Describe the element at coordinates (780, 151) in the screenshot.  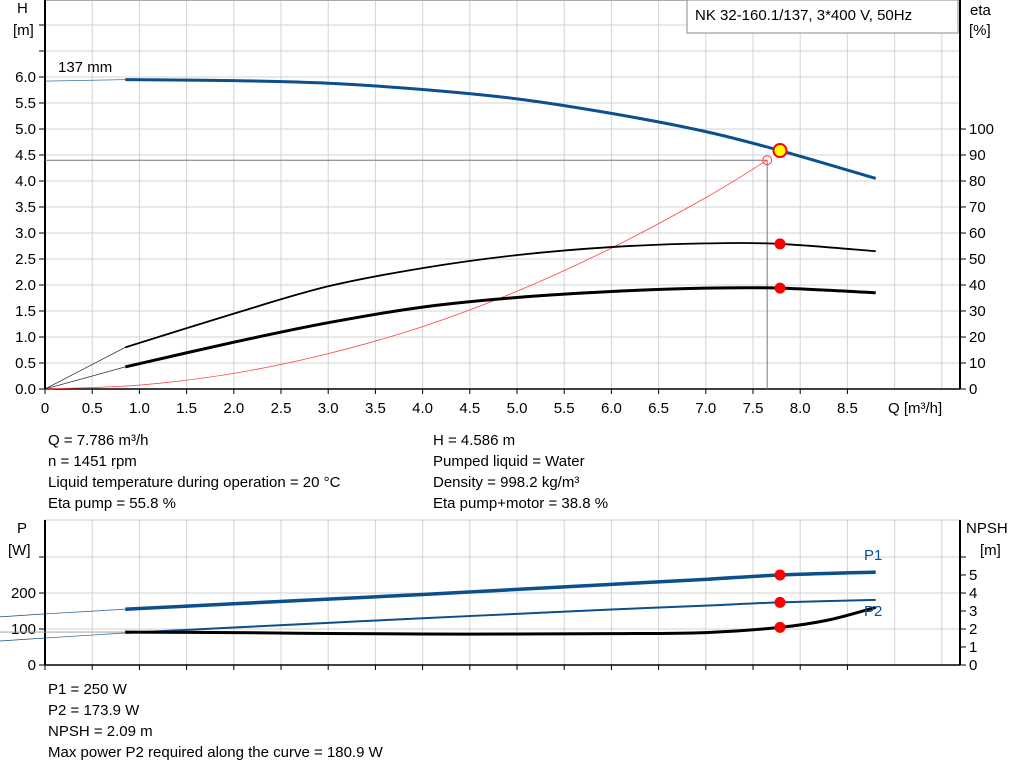
I see `duty-point-head` at that location.